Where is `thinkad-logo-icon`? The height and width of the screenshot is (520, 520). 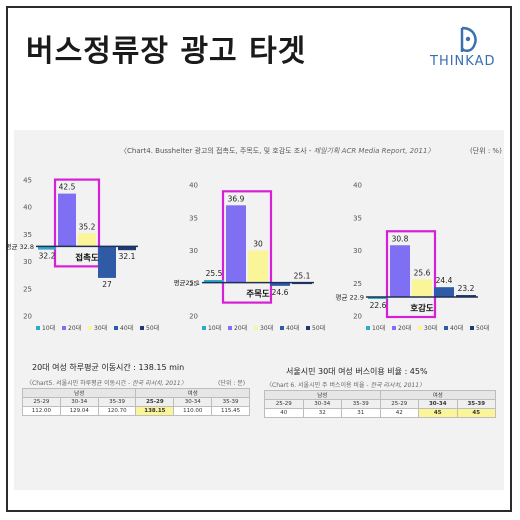 thinkad-logo-icon is located at coordinates (468, 39).